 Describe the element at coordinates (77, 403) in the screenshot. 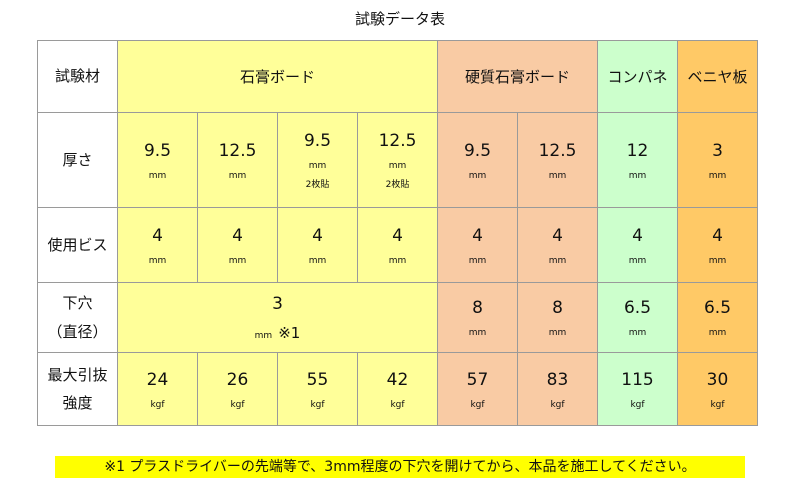

I see `label: 強度` at that location.